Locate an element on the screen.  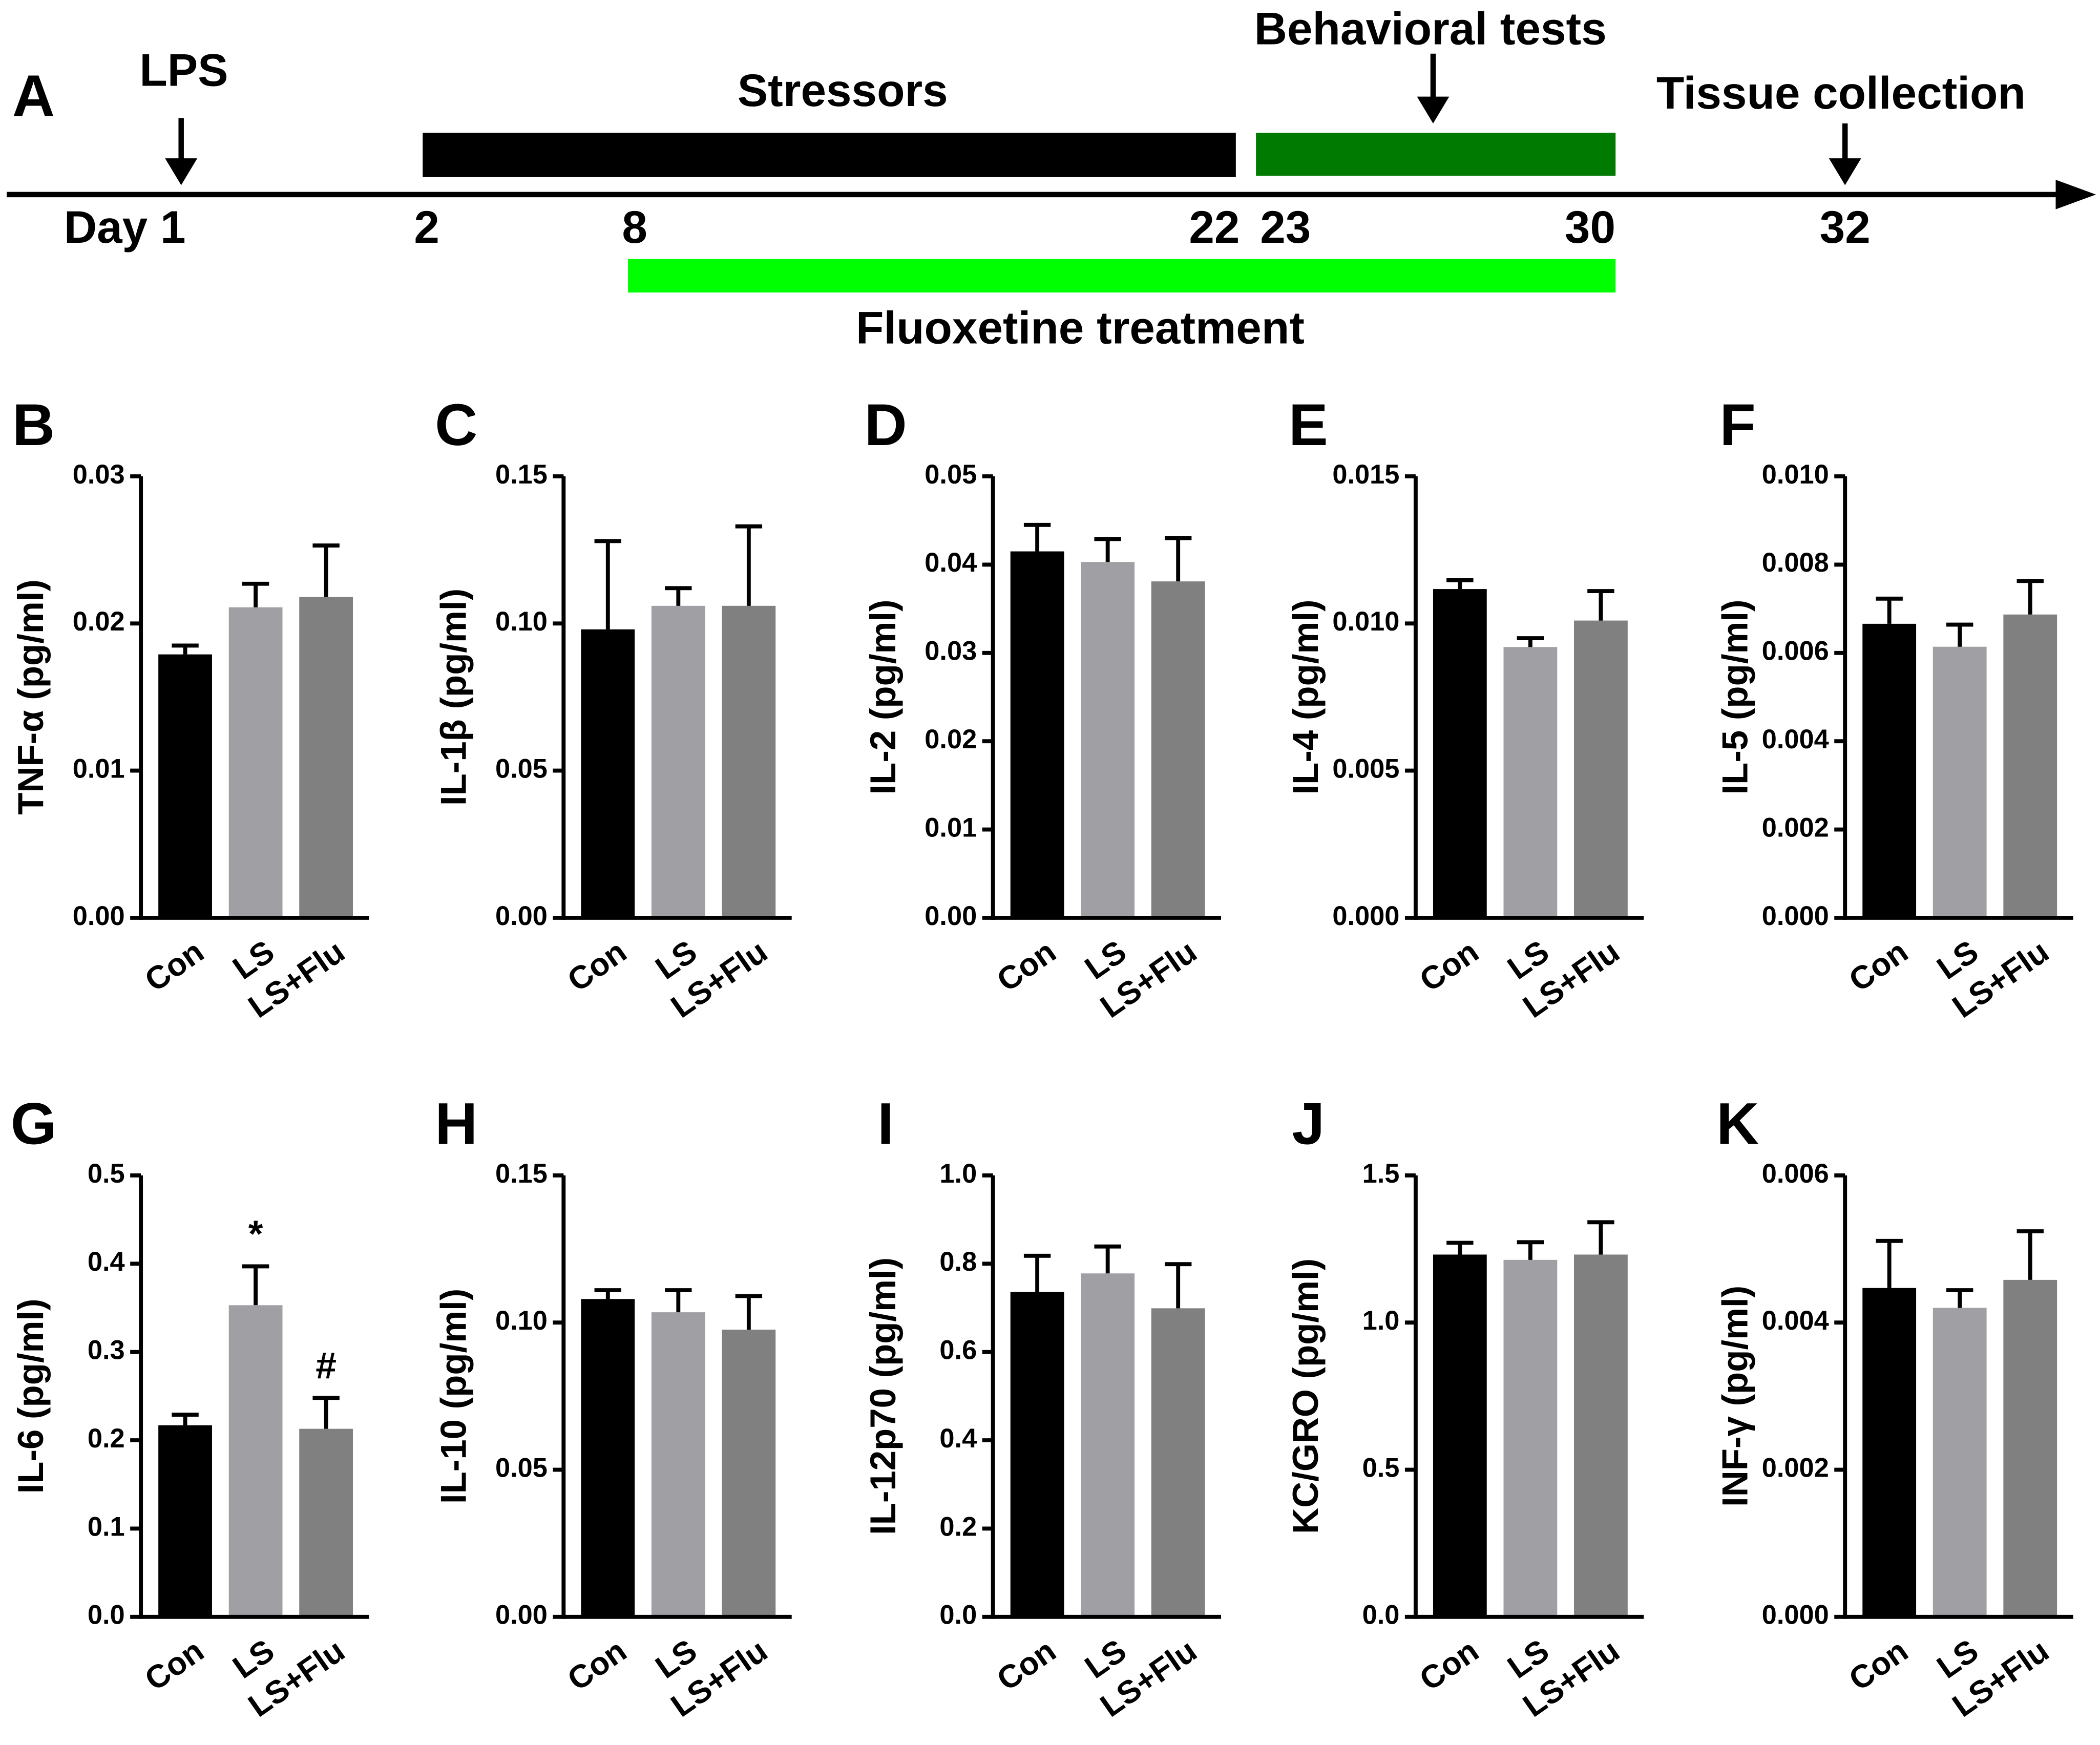
y-tick-label: 0.005 is located at coordinates (1365, 769).